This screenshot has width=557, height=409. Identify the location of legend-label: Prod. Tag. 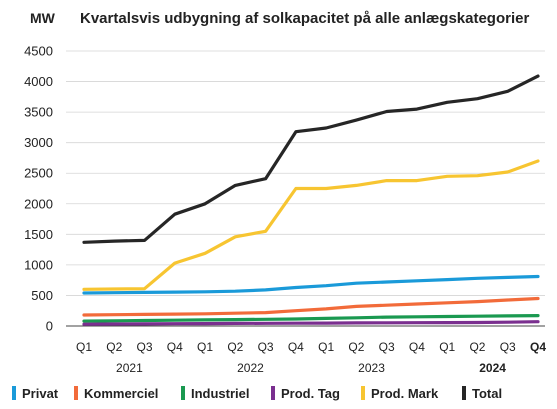
(310, 393).